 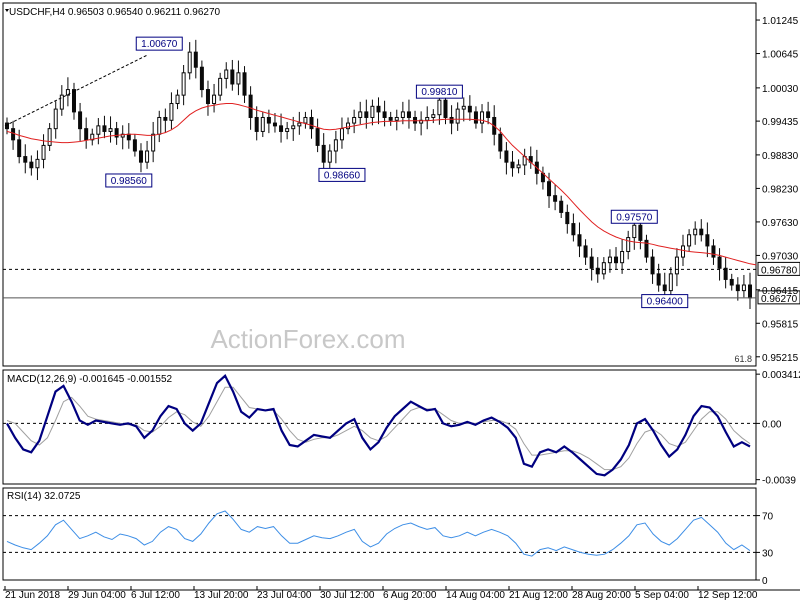 I want to click on rsi-y-tick-label: 70, so click(x=768, y=517).